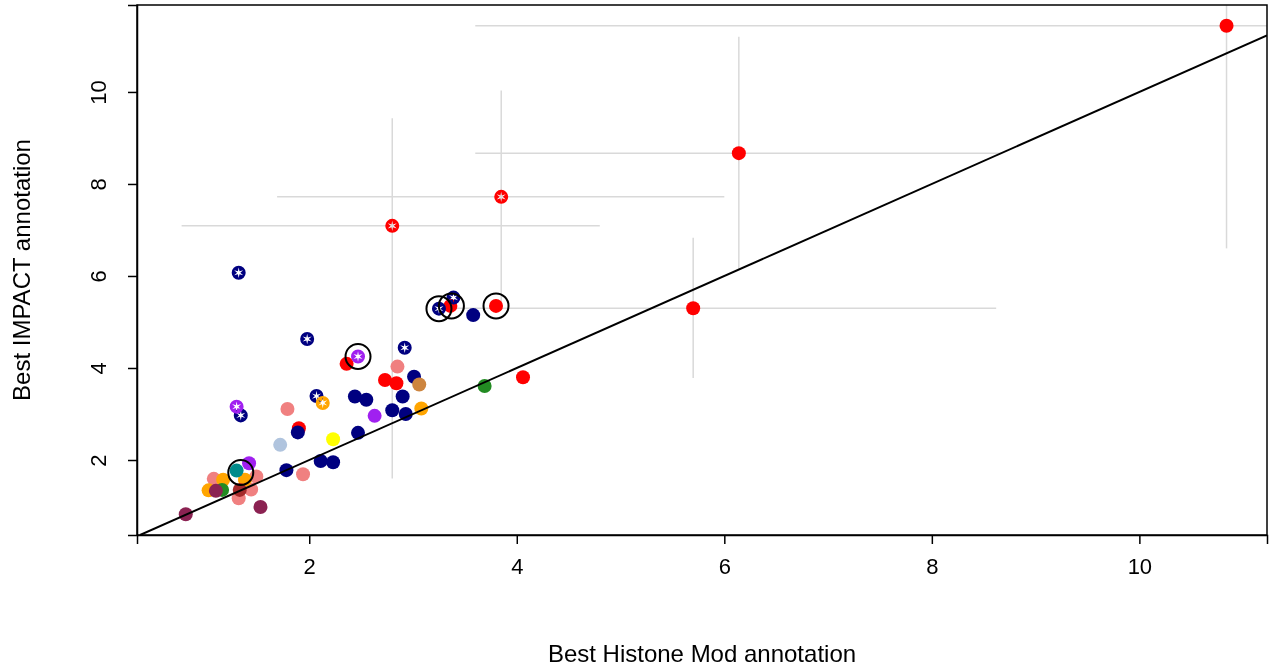 This screenshot has width=1274, height=667. Describe the element at coordinates (1140, 566) in the screenshot. I see `x-tick-label: 10` at that location.